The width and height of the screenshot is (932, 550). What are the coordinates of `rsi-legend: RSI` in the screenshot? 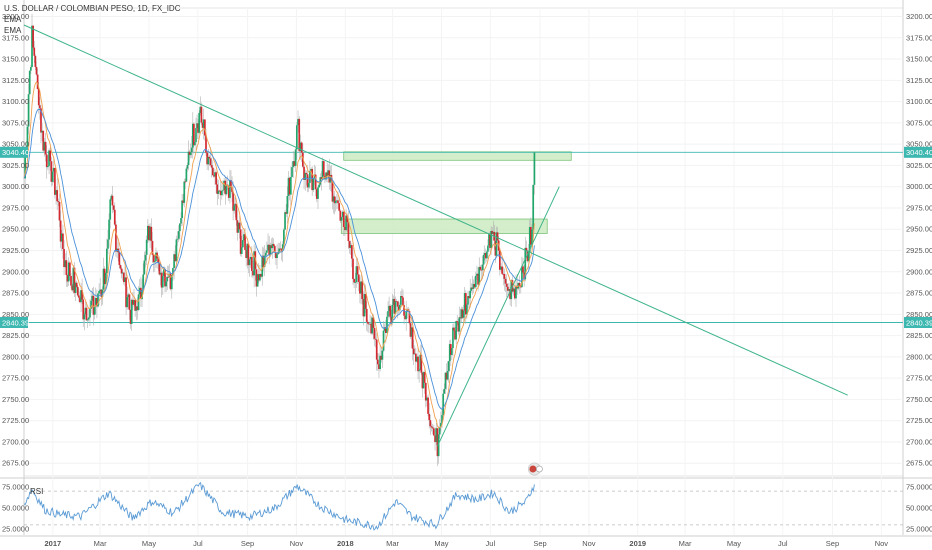 It's located at (37, 491).